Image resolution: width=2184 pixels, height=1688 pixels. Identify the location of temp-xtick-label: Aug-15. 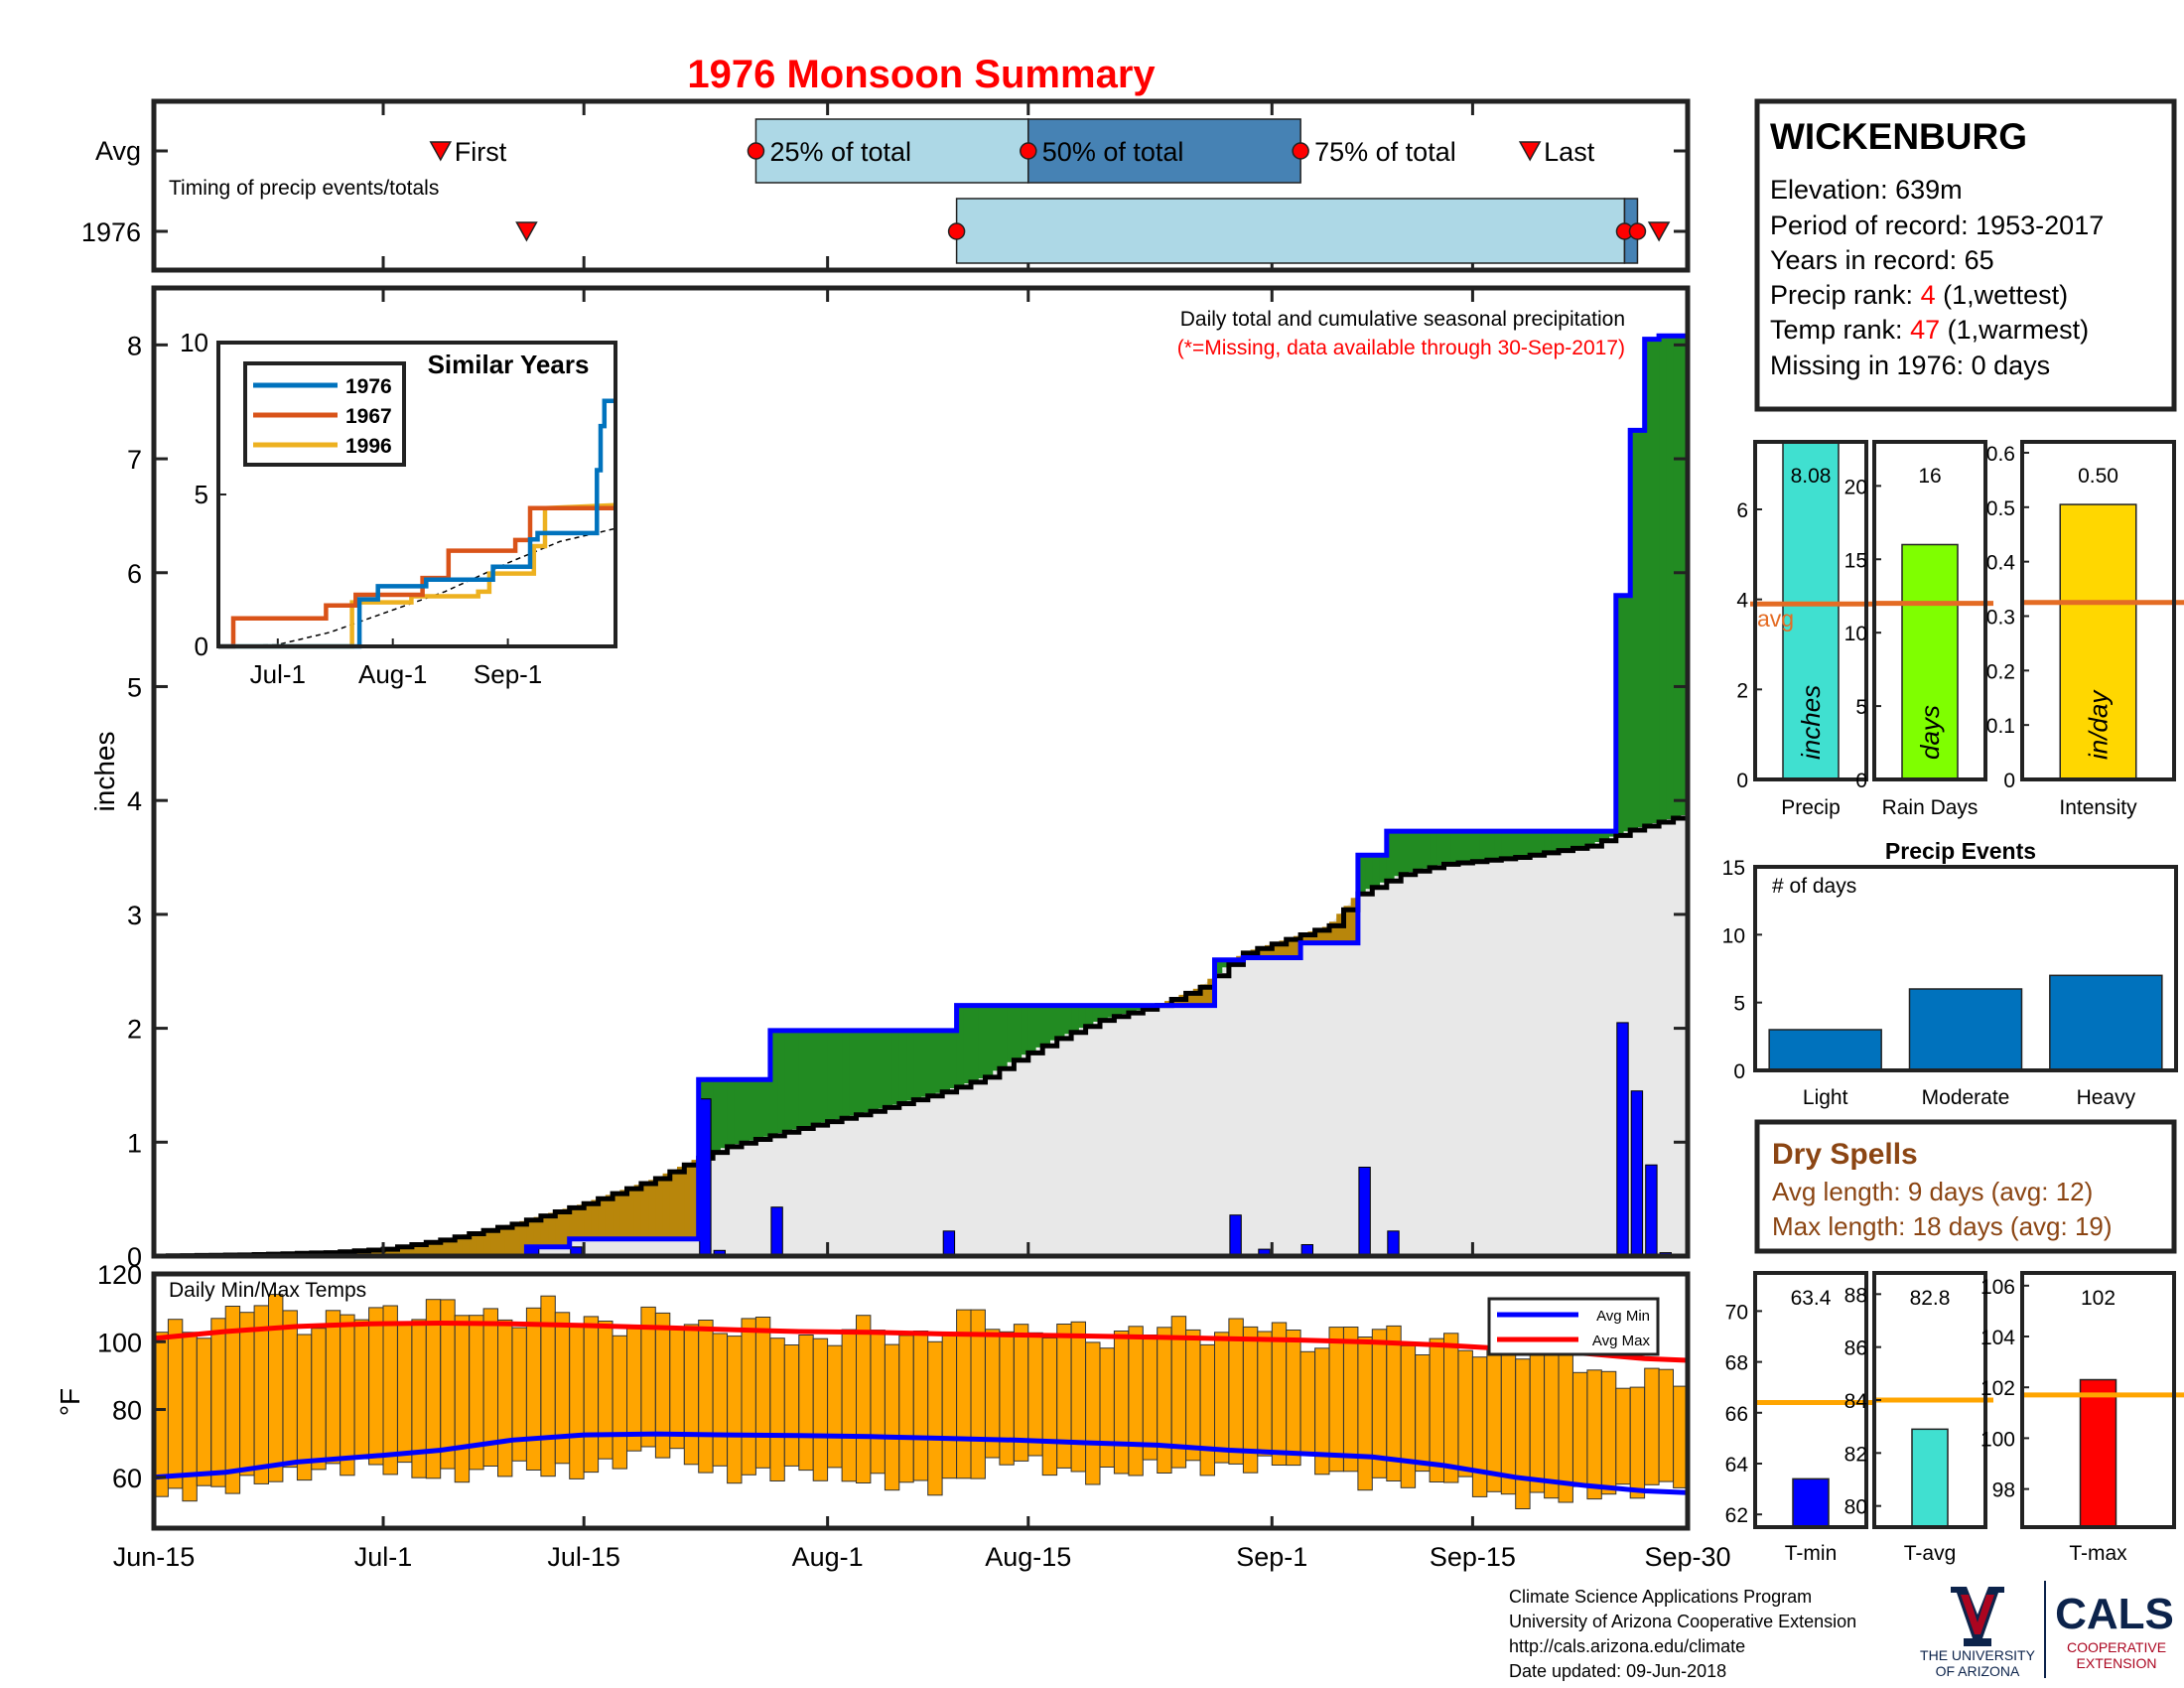
(1028, 1557).